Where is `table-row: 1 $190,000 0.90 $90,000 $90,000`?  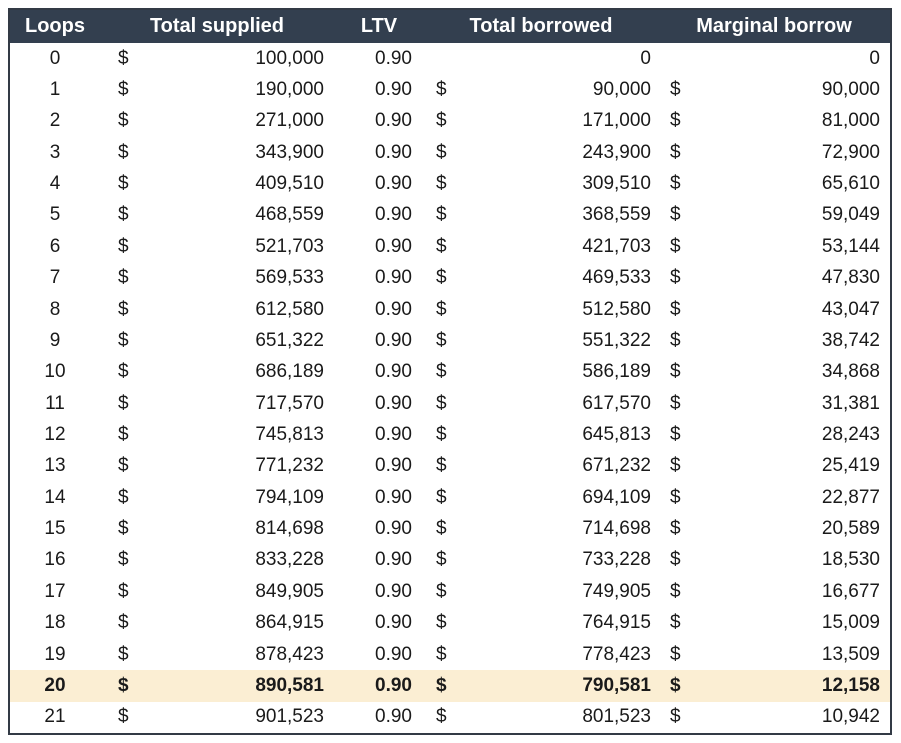 table-row: 1 $190,000 0.90 $90,000 $90,000 is located at coordinates (450, 89).